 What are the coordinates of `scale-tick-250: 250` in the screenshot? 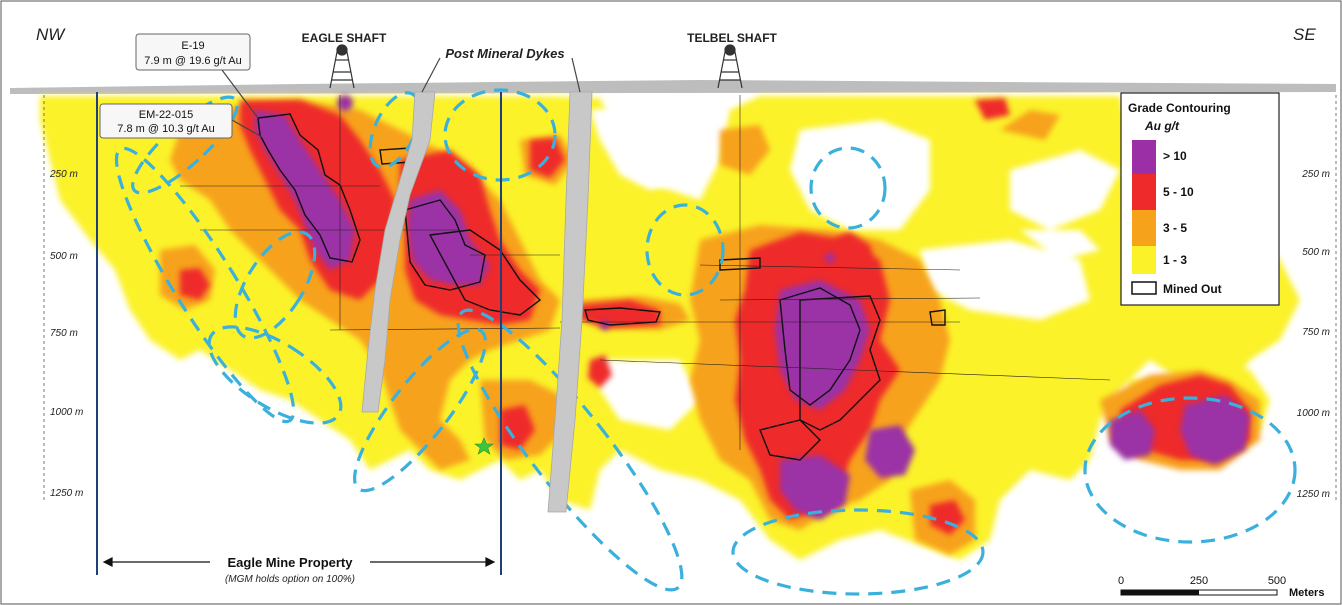 It's located at (1199, 581).